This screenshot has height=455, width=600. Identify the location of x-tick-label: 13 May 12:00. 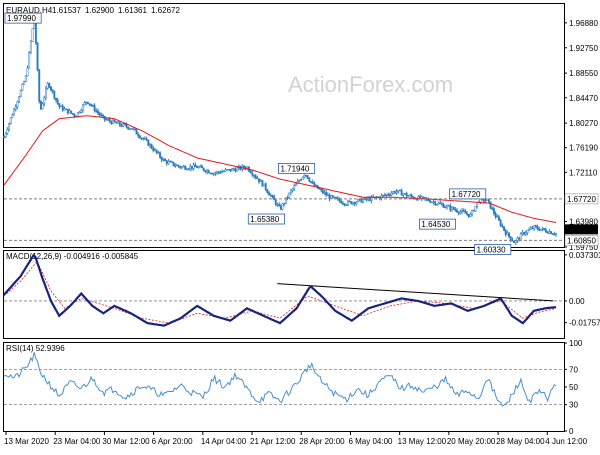
(422, 441).